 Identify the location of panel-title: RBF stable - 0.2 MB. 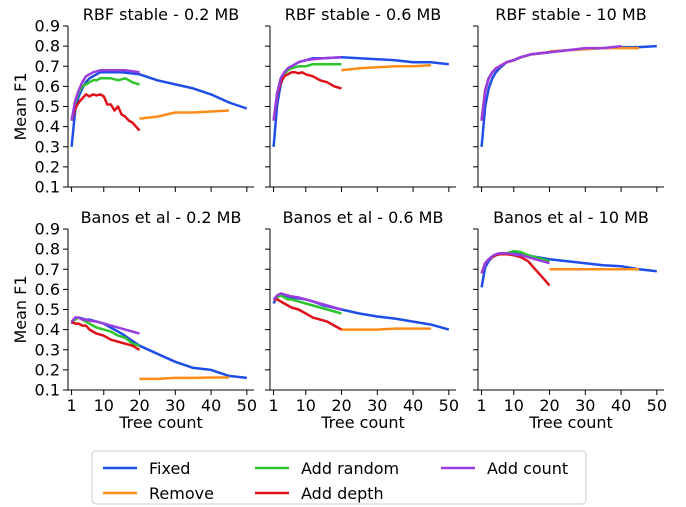
(161, 14).